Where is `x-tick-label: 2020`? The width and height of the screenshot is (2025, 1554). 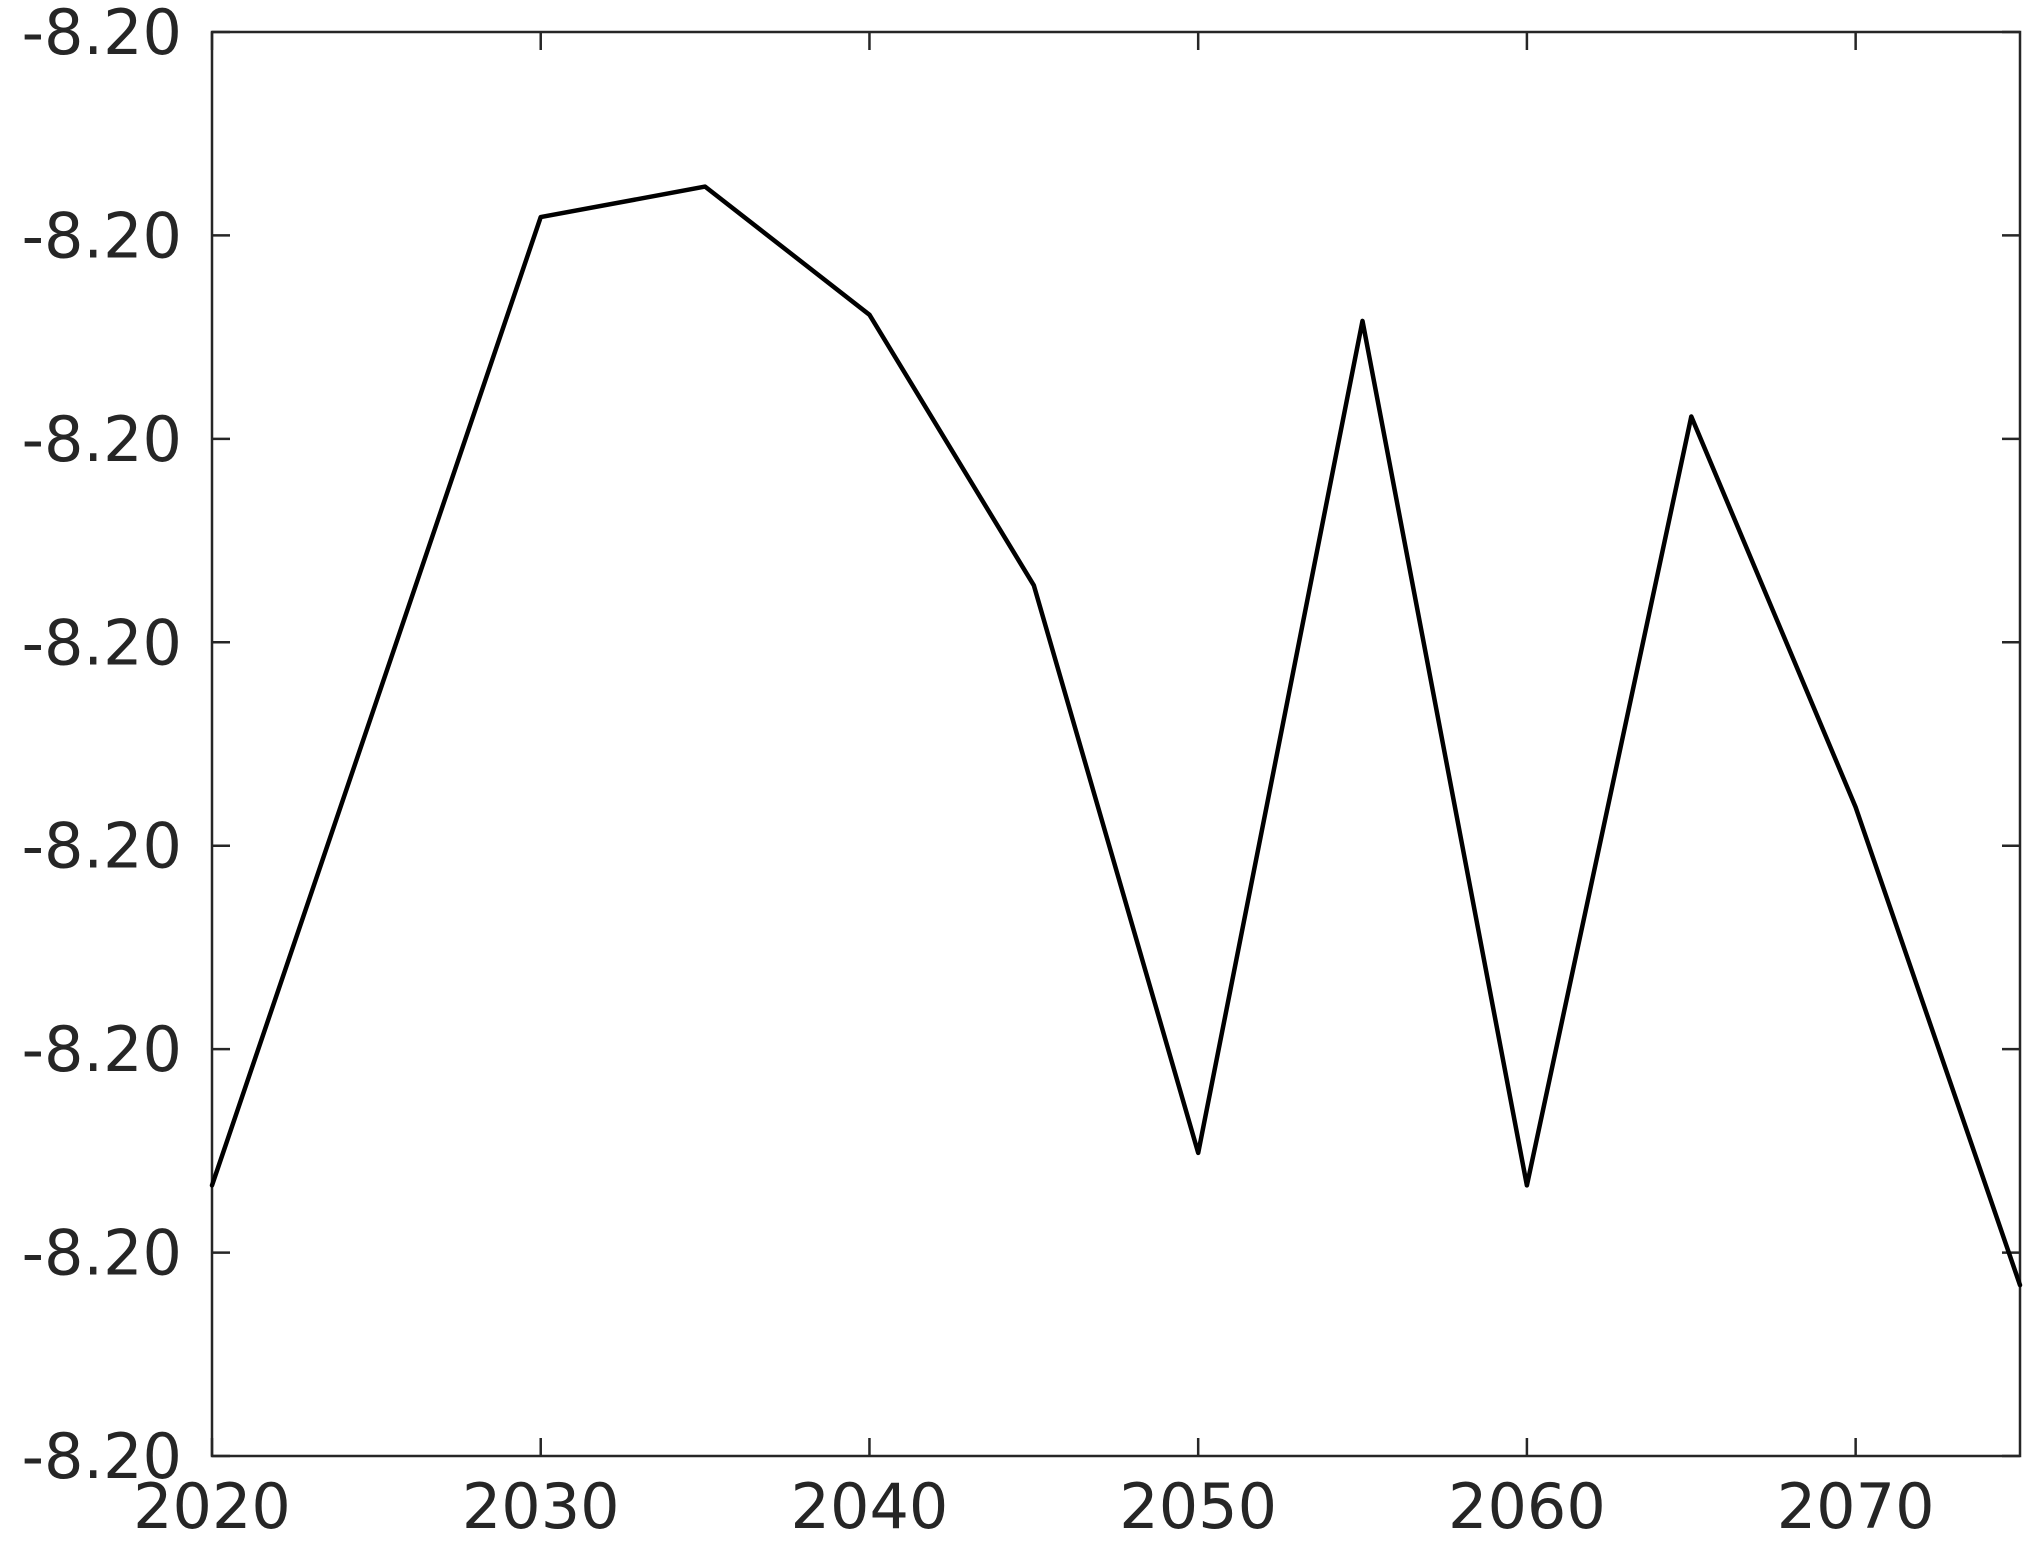
x-tick-label: 2020 is located at coordinates (212, 1506).